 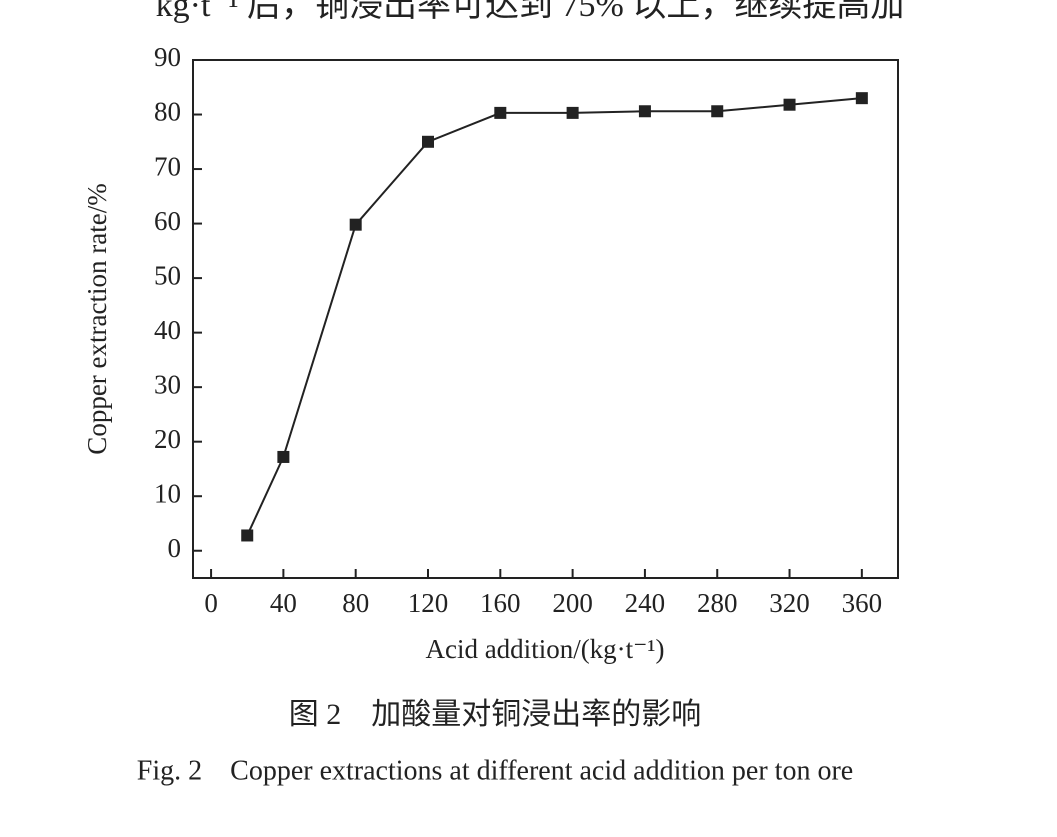 I want to click on x-axis-label: Acid addition/(kg·t⁻¹), so click(x=544, y=649).